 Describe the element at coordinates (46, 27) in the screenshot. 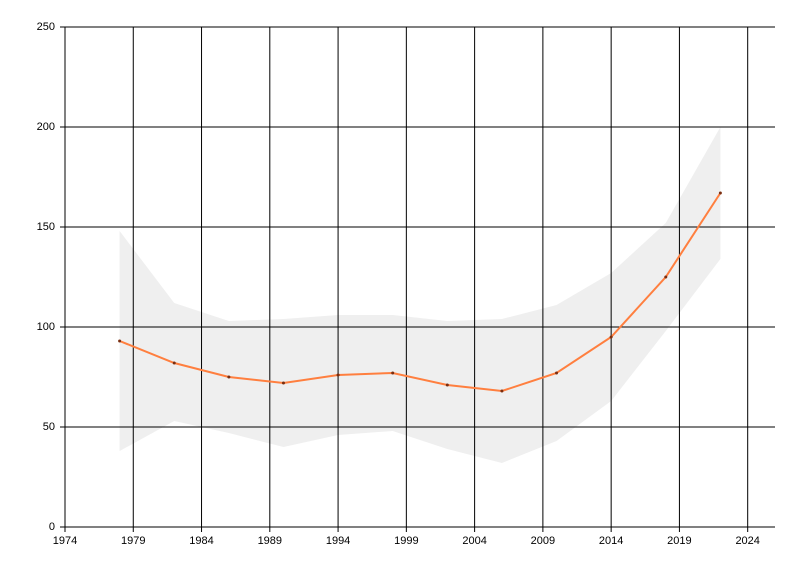

I see `y-tick-label: 250` at that location.